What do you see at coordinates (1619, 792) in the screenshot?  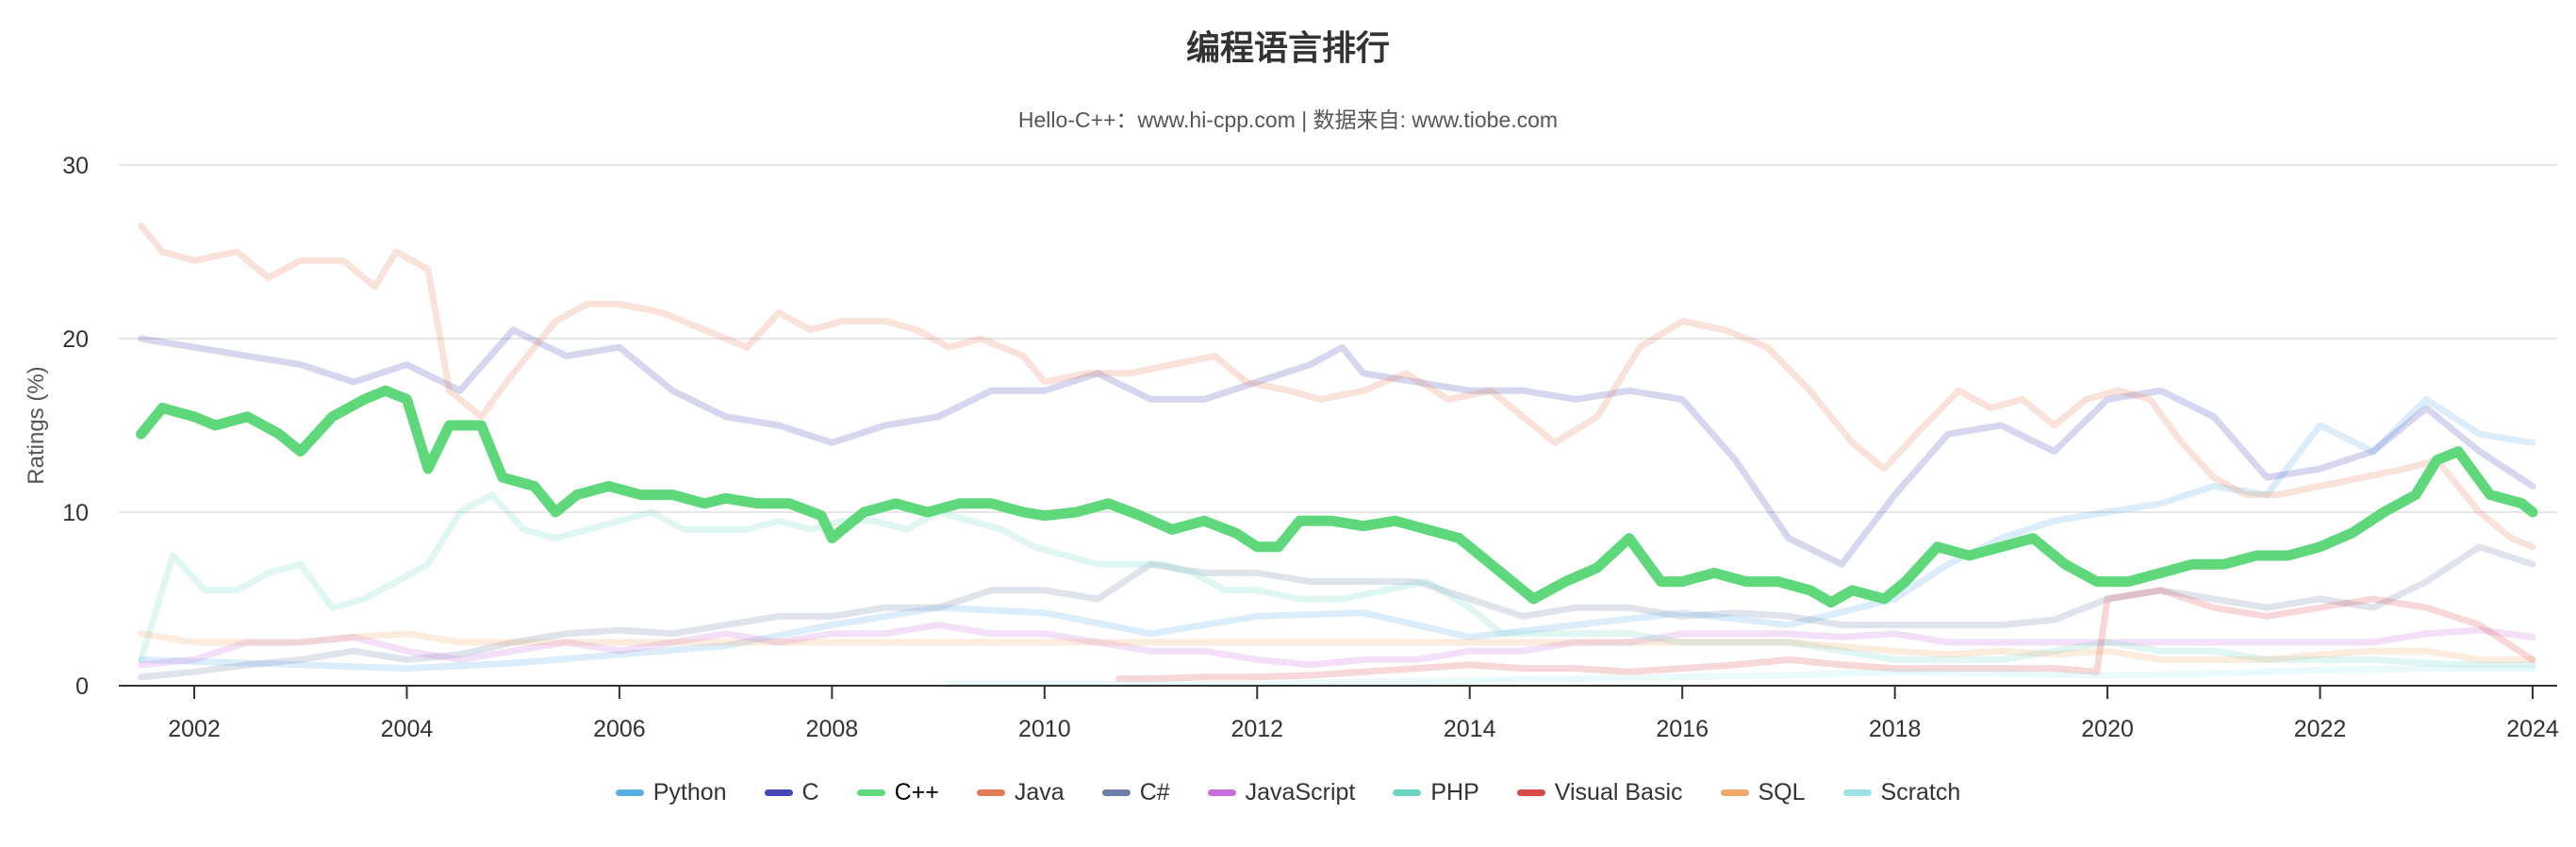 I see `legend-label: Visual Basic` at bounding box center [1619, 792].